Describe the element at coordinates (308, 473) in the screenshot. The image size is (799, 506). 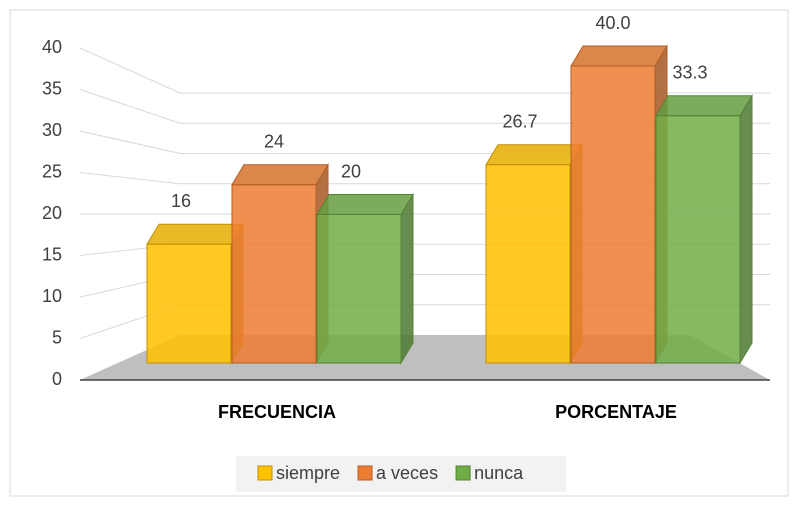
I see `legend-label: siempre` at that location.